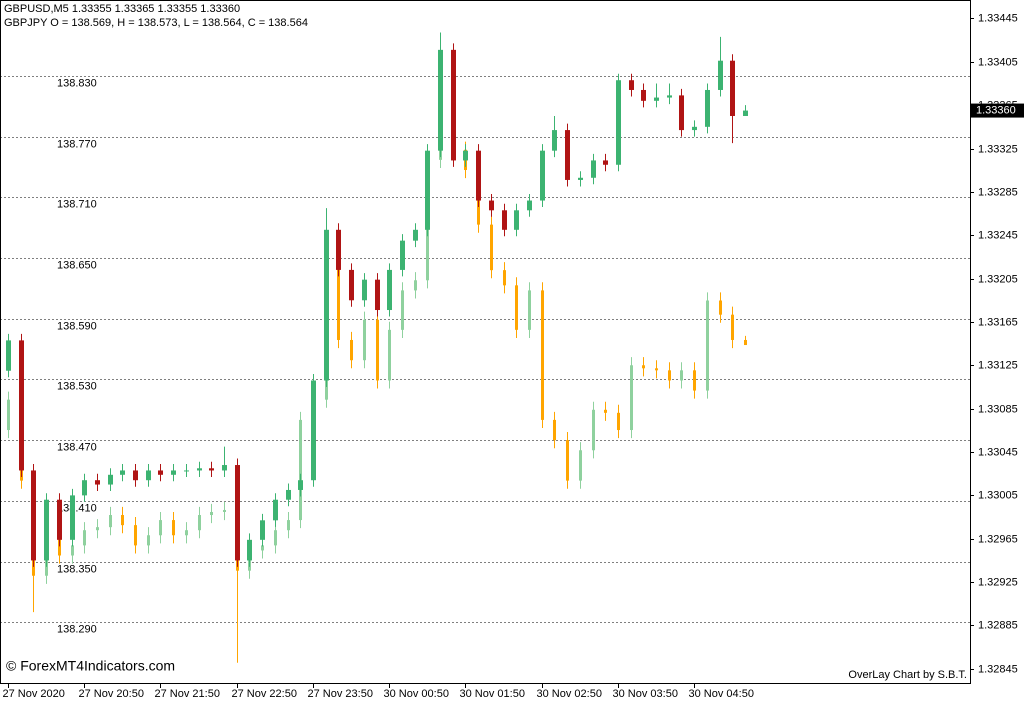 The image size is (1024, 704). What do you see at coordinates (998, 235) in the screenshot?
I see `y-tick-label: 1.33245` at bounding box center [998, 235].